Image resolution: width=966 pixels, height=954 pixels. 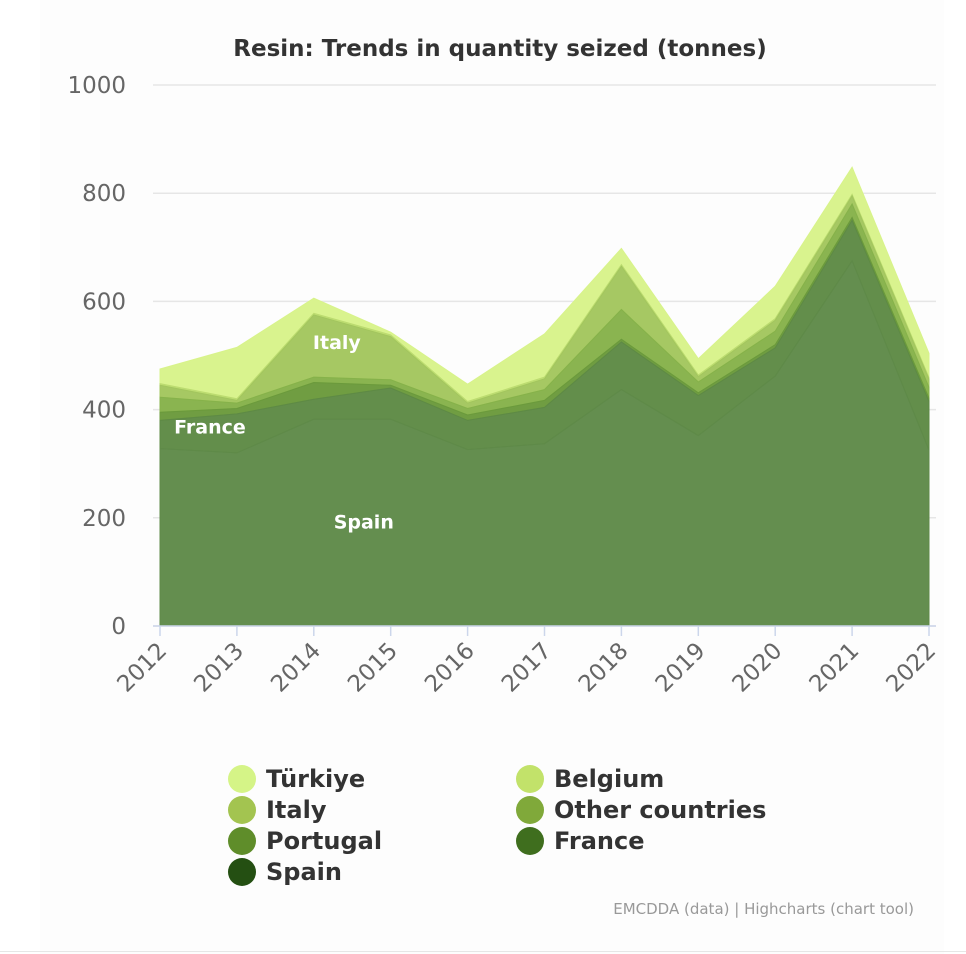 What do you see at coordinates (660, 810) in the screenshot?
I see `legend-label: Other countries` at bounding box center [660, 810].